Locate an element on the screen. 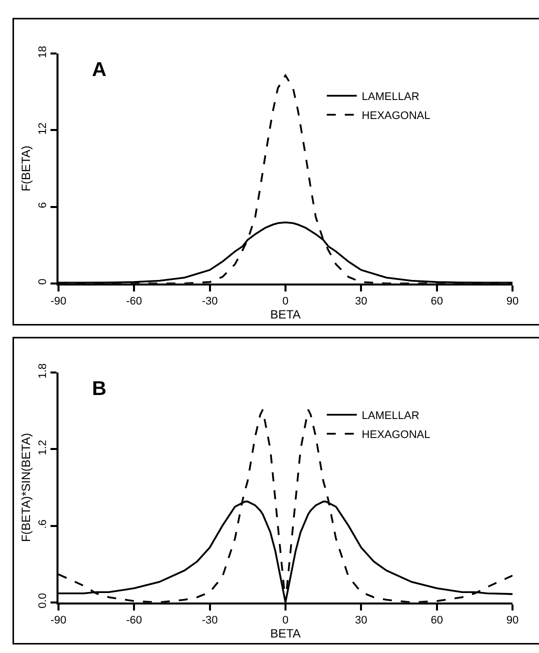 This screenshot has width=539, height=653. y-axis-title: F(BETA)*SIN(BETA) is located at coordinates (25, 487).